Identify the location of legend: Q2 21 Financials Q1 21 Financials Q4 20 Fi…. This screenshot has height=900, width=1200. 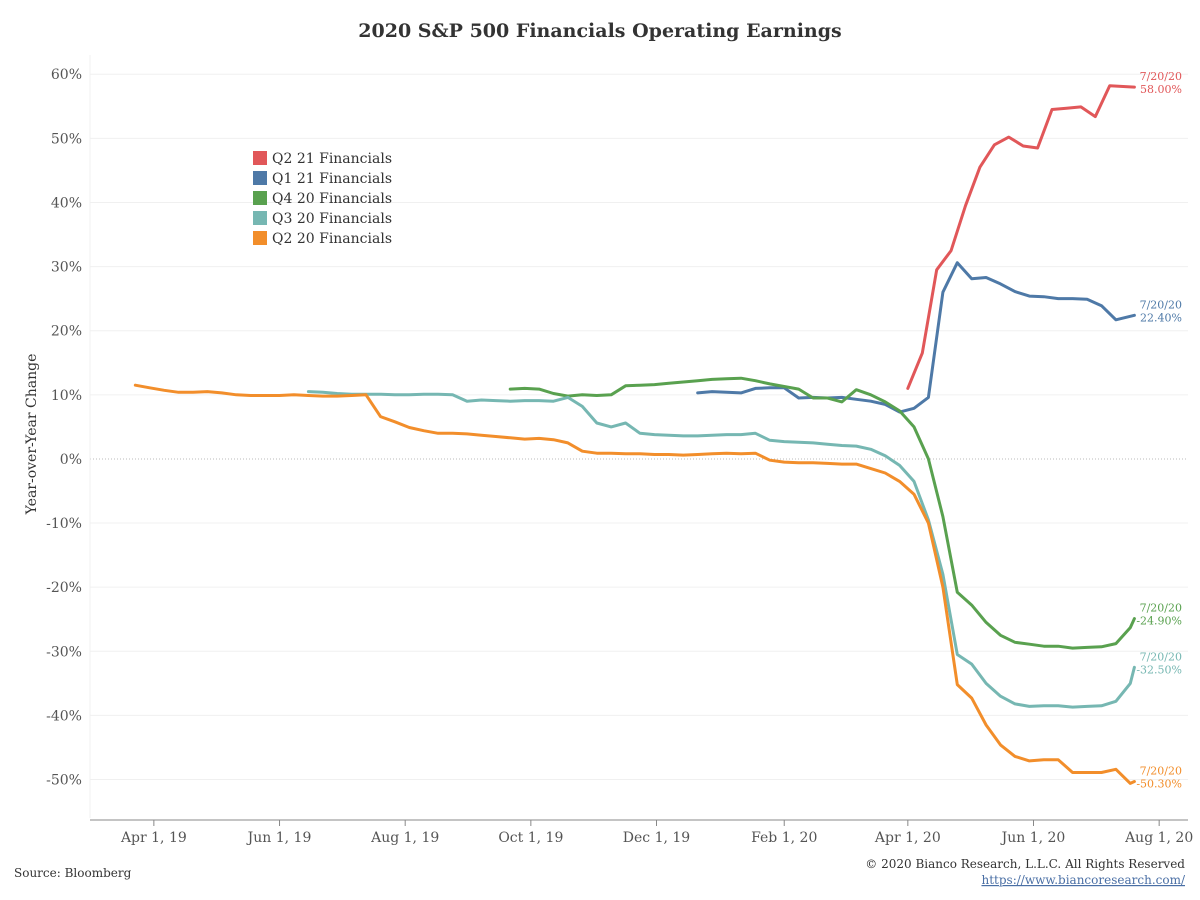
(322, 199).